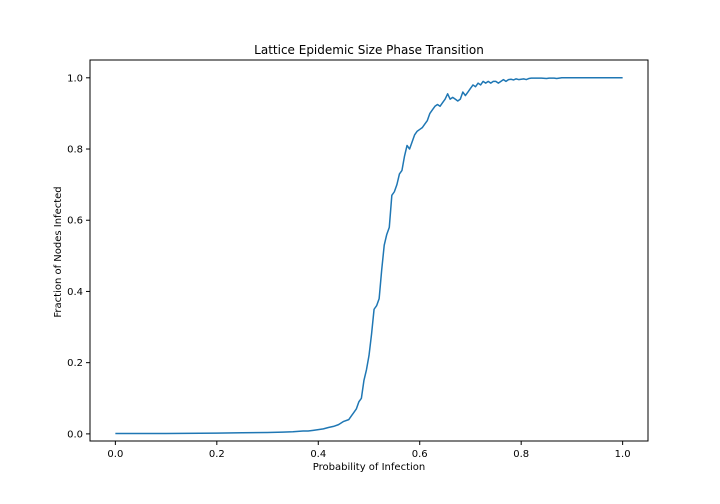  I want to click on y-axis-ticks: 0.0 0.2 0.4 0.6 0.8 1.0, so click(78, 256).